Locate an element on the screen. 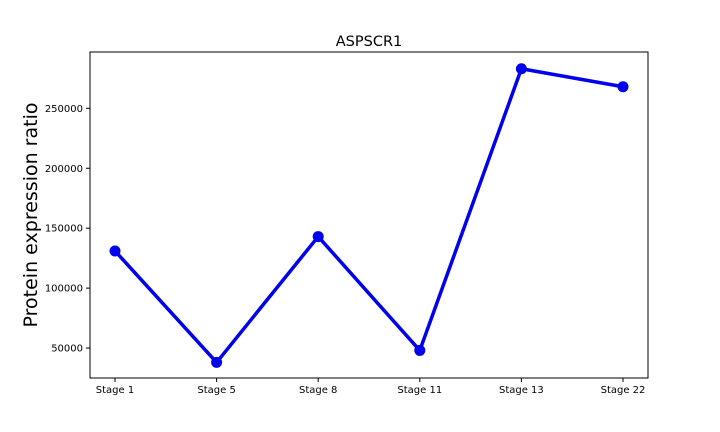 This screenshot has height=432, width=720. x-tick-label: Stage 13 is located at coordinates (521, 390).